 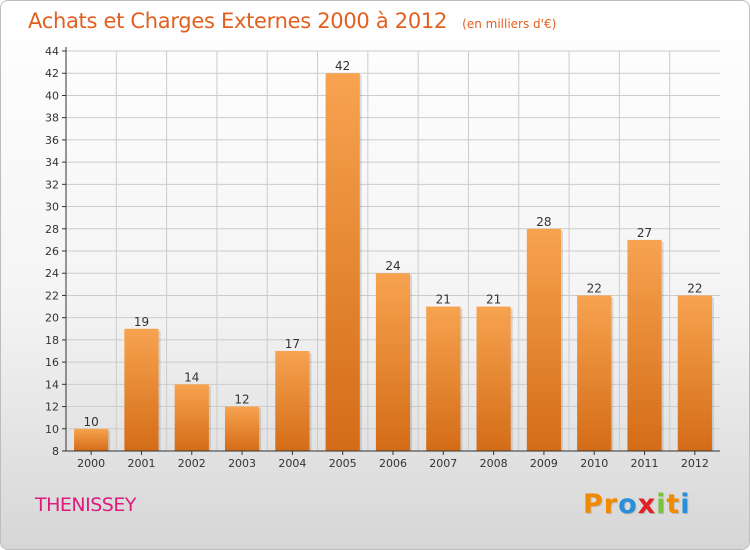 I want to click on x-tick-label: 2012, so click(x=695, y=463).